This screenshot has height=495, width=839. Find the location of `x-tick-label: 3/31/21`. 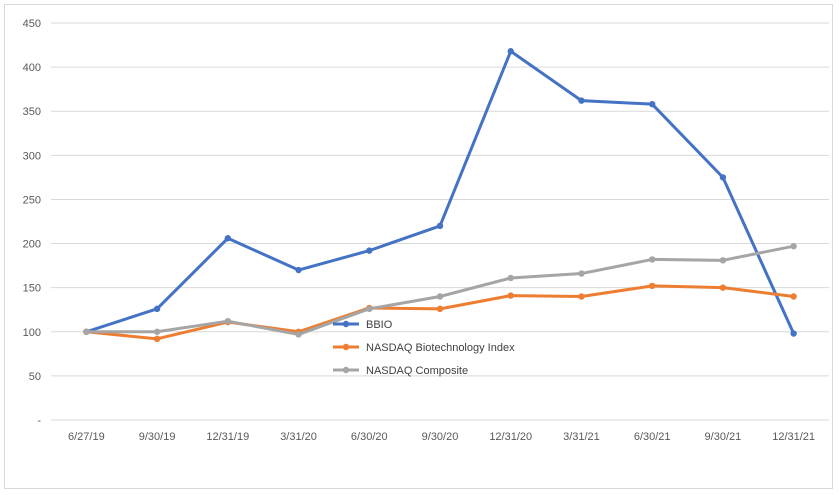

x-tick-label: 3/31/21 is located at coordinates (581, 437).